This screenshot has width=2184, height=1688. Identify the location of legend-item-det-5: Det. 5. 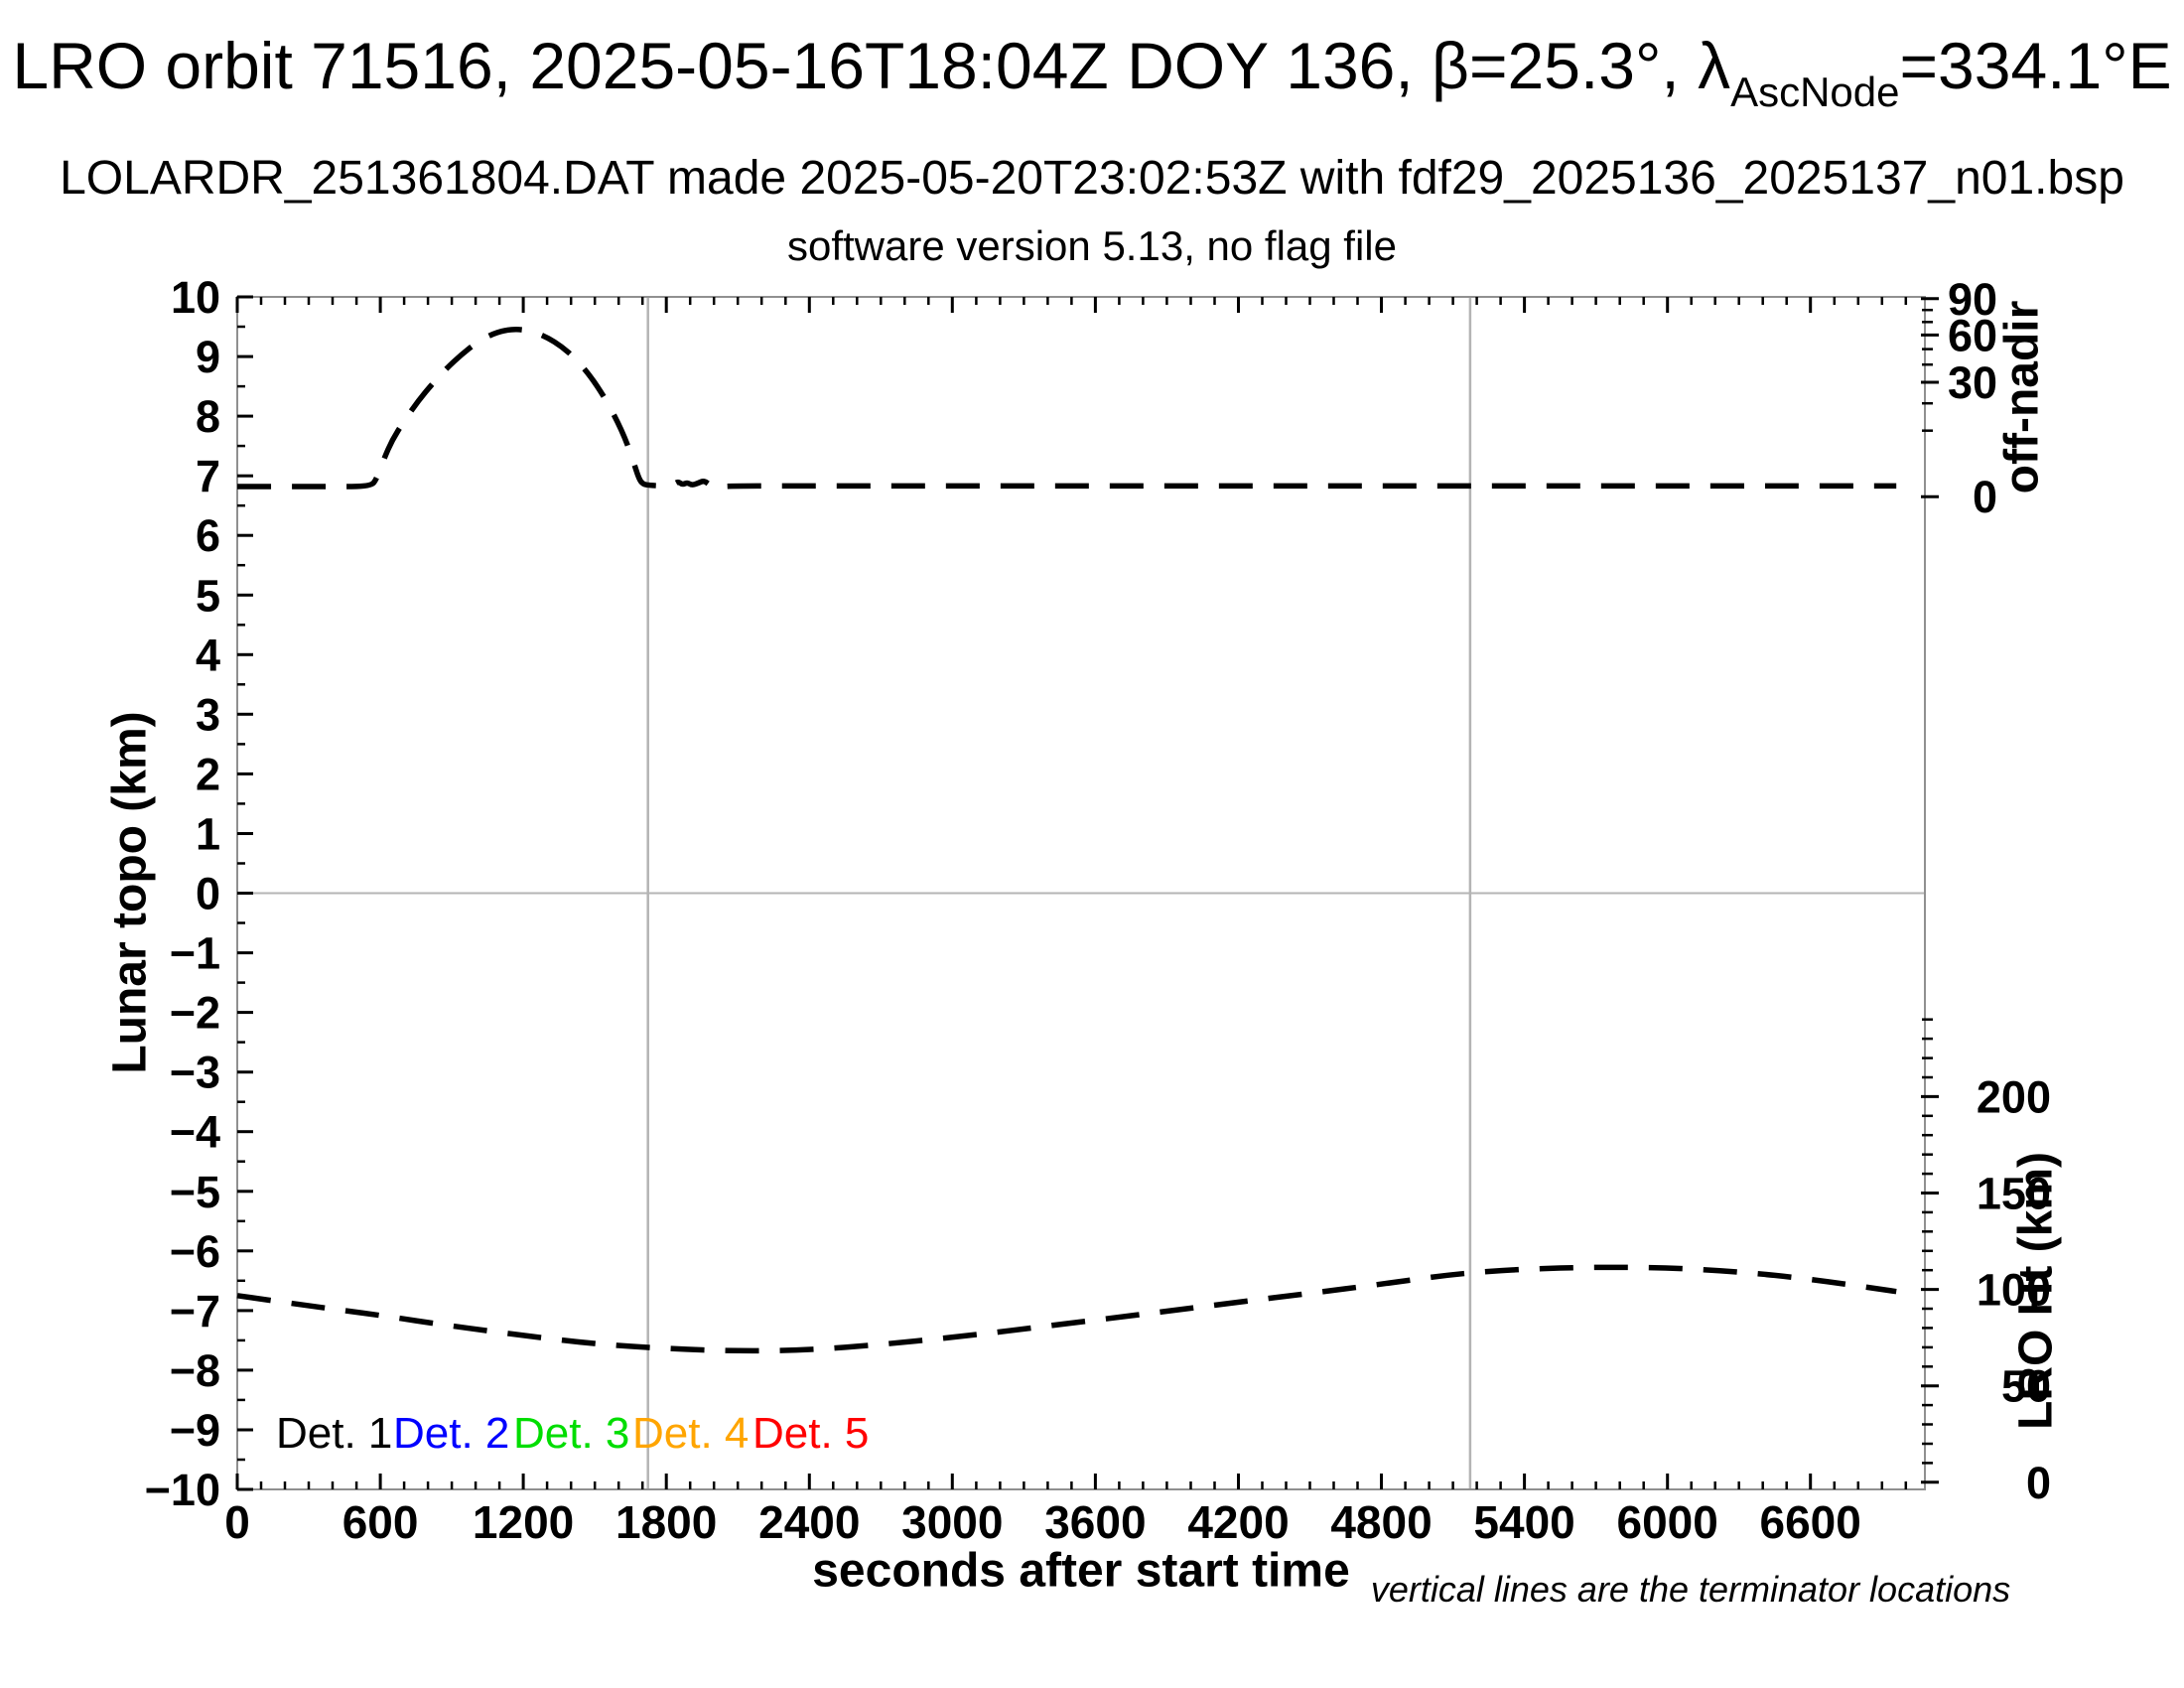
(810, 1433).